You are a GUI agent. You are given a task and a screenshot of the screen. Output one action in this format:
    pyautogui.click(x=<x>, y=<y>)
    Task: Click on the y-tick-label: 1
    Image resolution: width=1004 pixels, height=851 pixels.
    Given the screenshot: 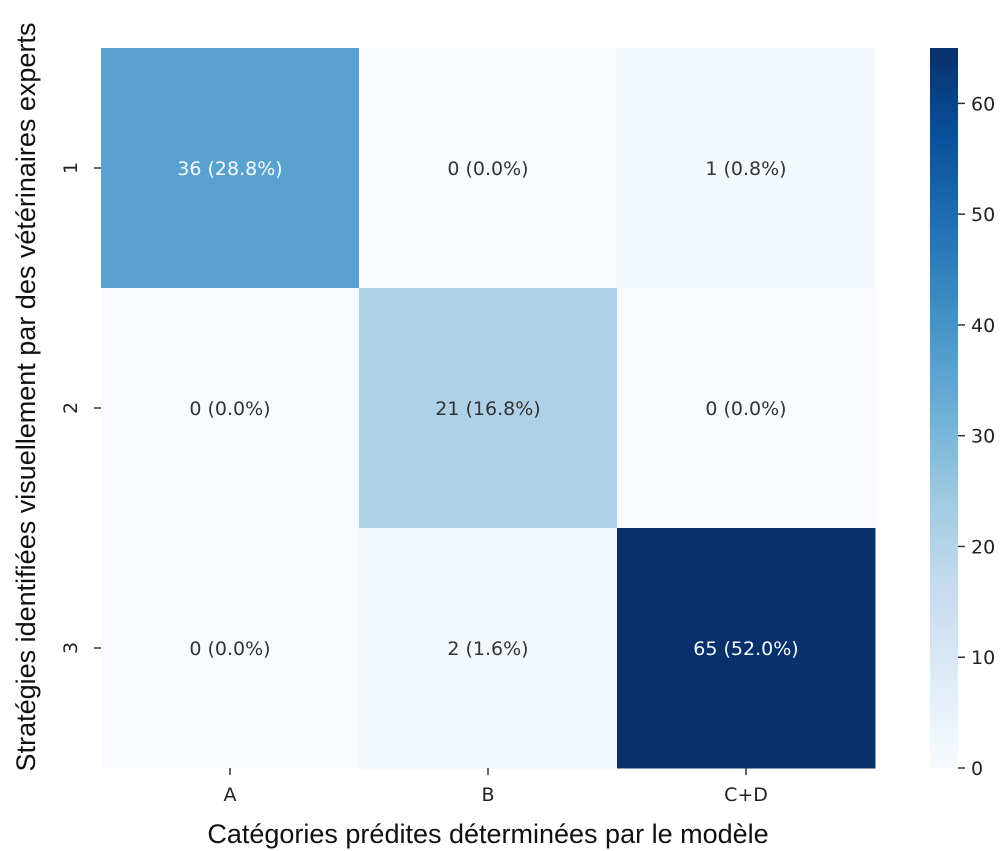 What is the action you would take?
    pyautogui.click(x=71, y=168)
    